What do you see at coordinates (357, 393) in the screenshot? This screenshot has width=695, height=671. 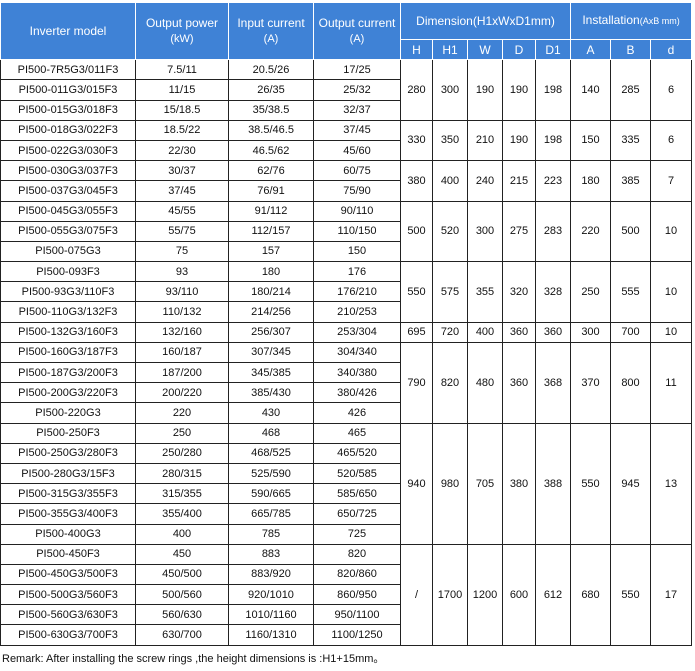 I see `value-cell: 380/426` at bounding box center [357, 393].